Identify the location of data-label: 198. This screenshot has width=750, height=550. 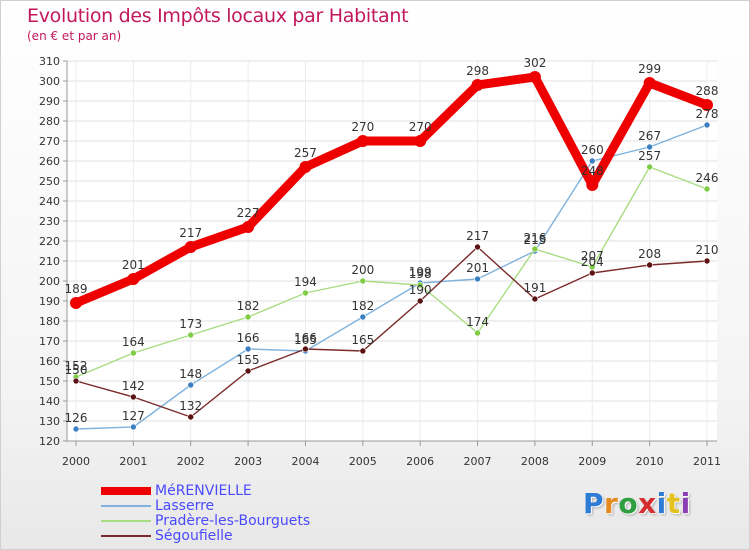
(420, 274).